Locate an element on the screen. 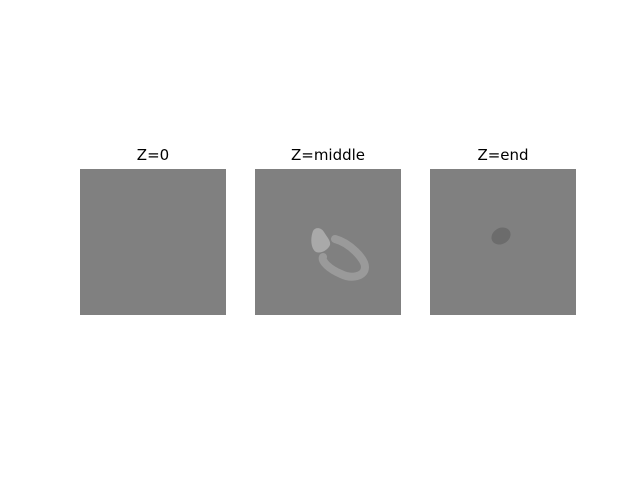  panel-title: Z=0 is located at coordinates (153, 155).